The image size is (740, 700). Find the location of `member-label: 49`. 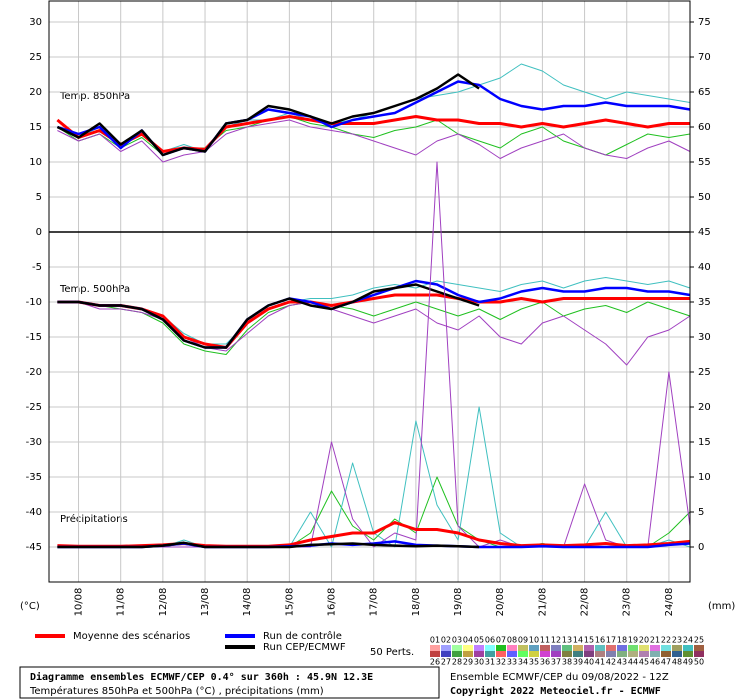

member-label: 49 is located at coordinates (688, 662).